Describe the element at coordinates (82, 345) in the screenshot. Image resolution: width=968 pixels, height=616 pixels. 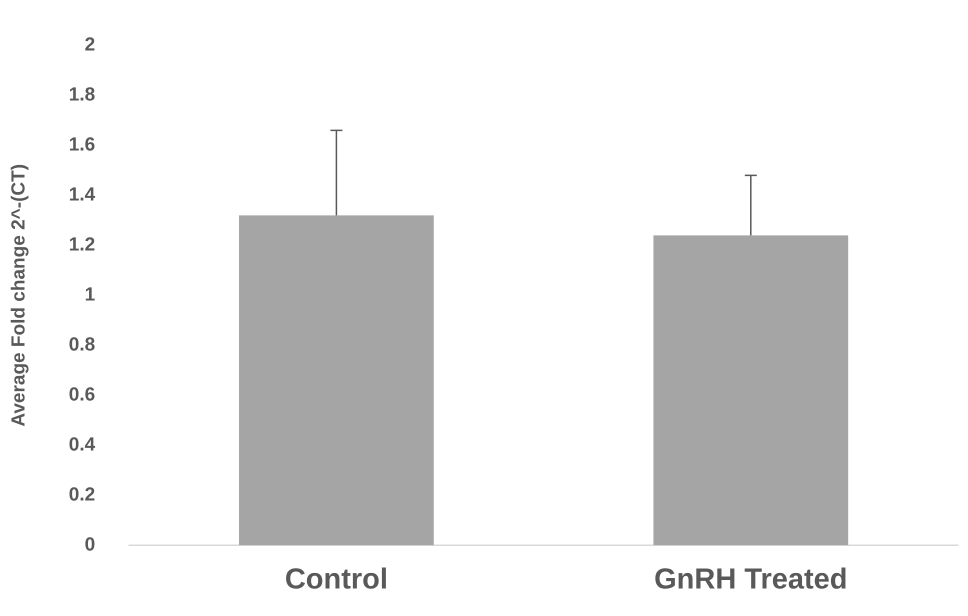
I see `y-tick-label: 0.8` at that location.